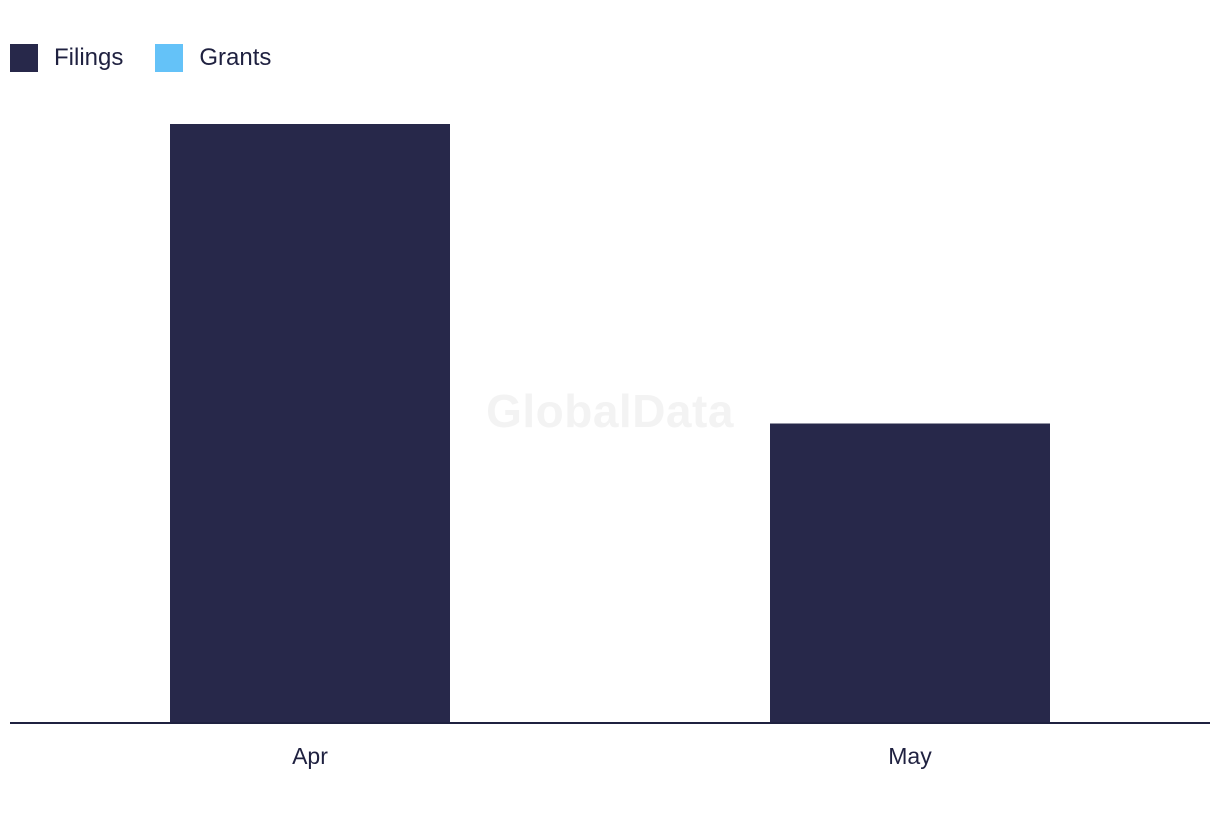  What do you see at coordinates (310, 756) in the screenshot?
I see `x-tick-label-apr: Apr` at bounding box center [310, 756].